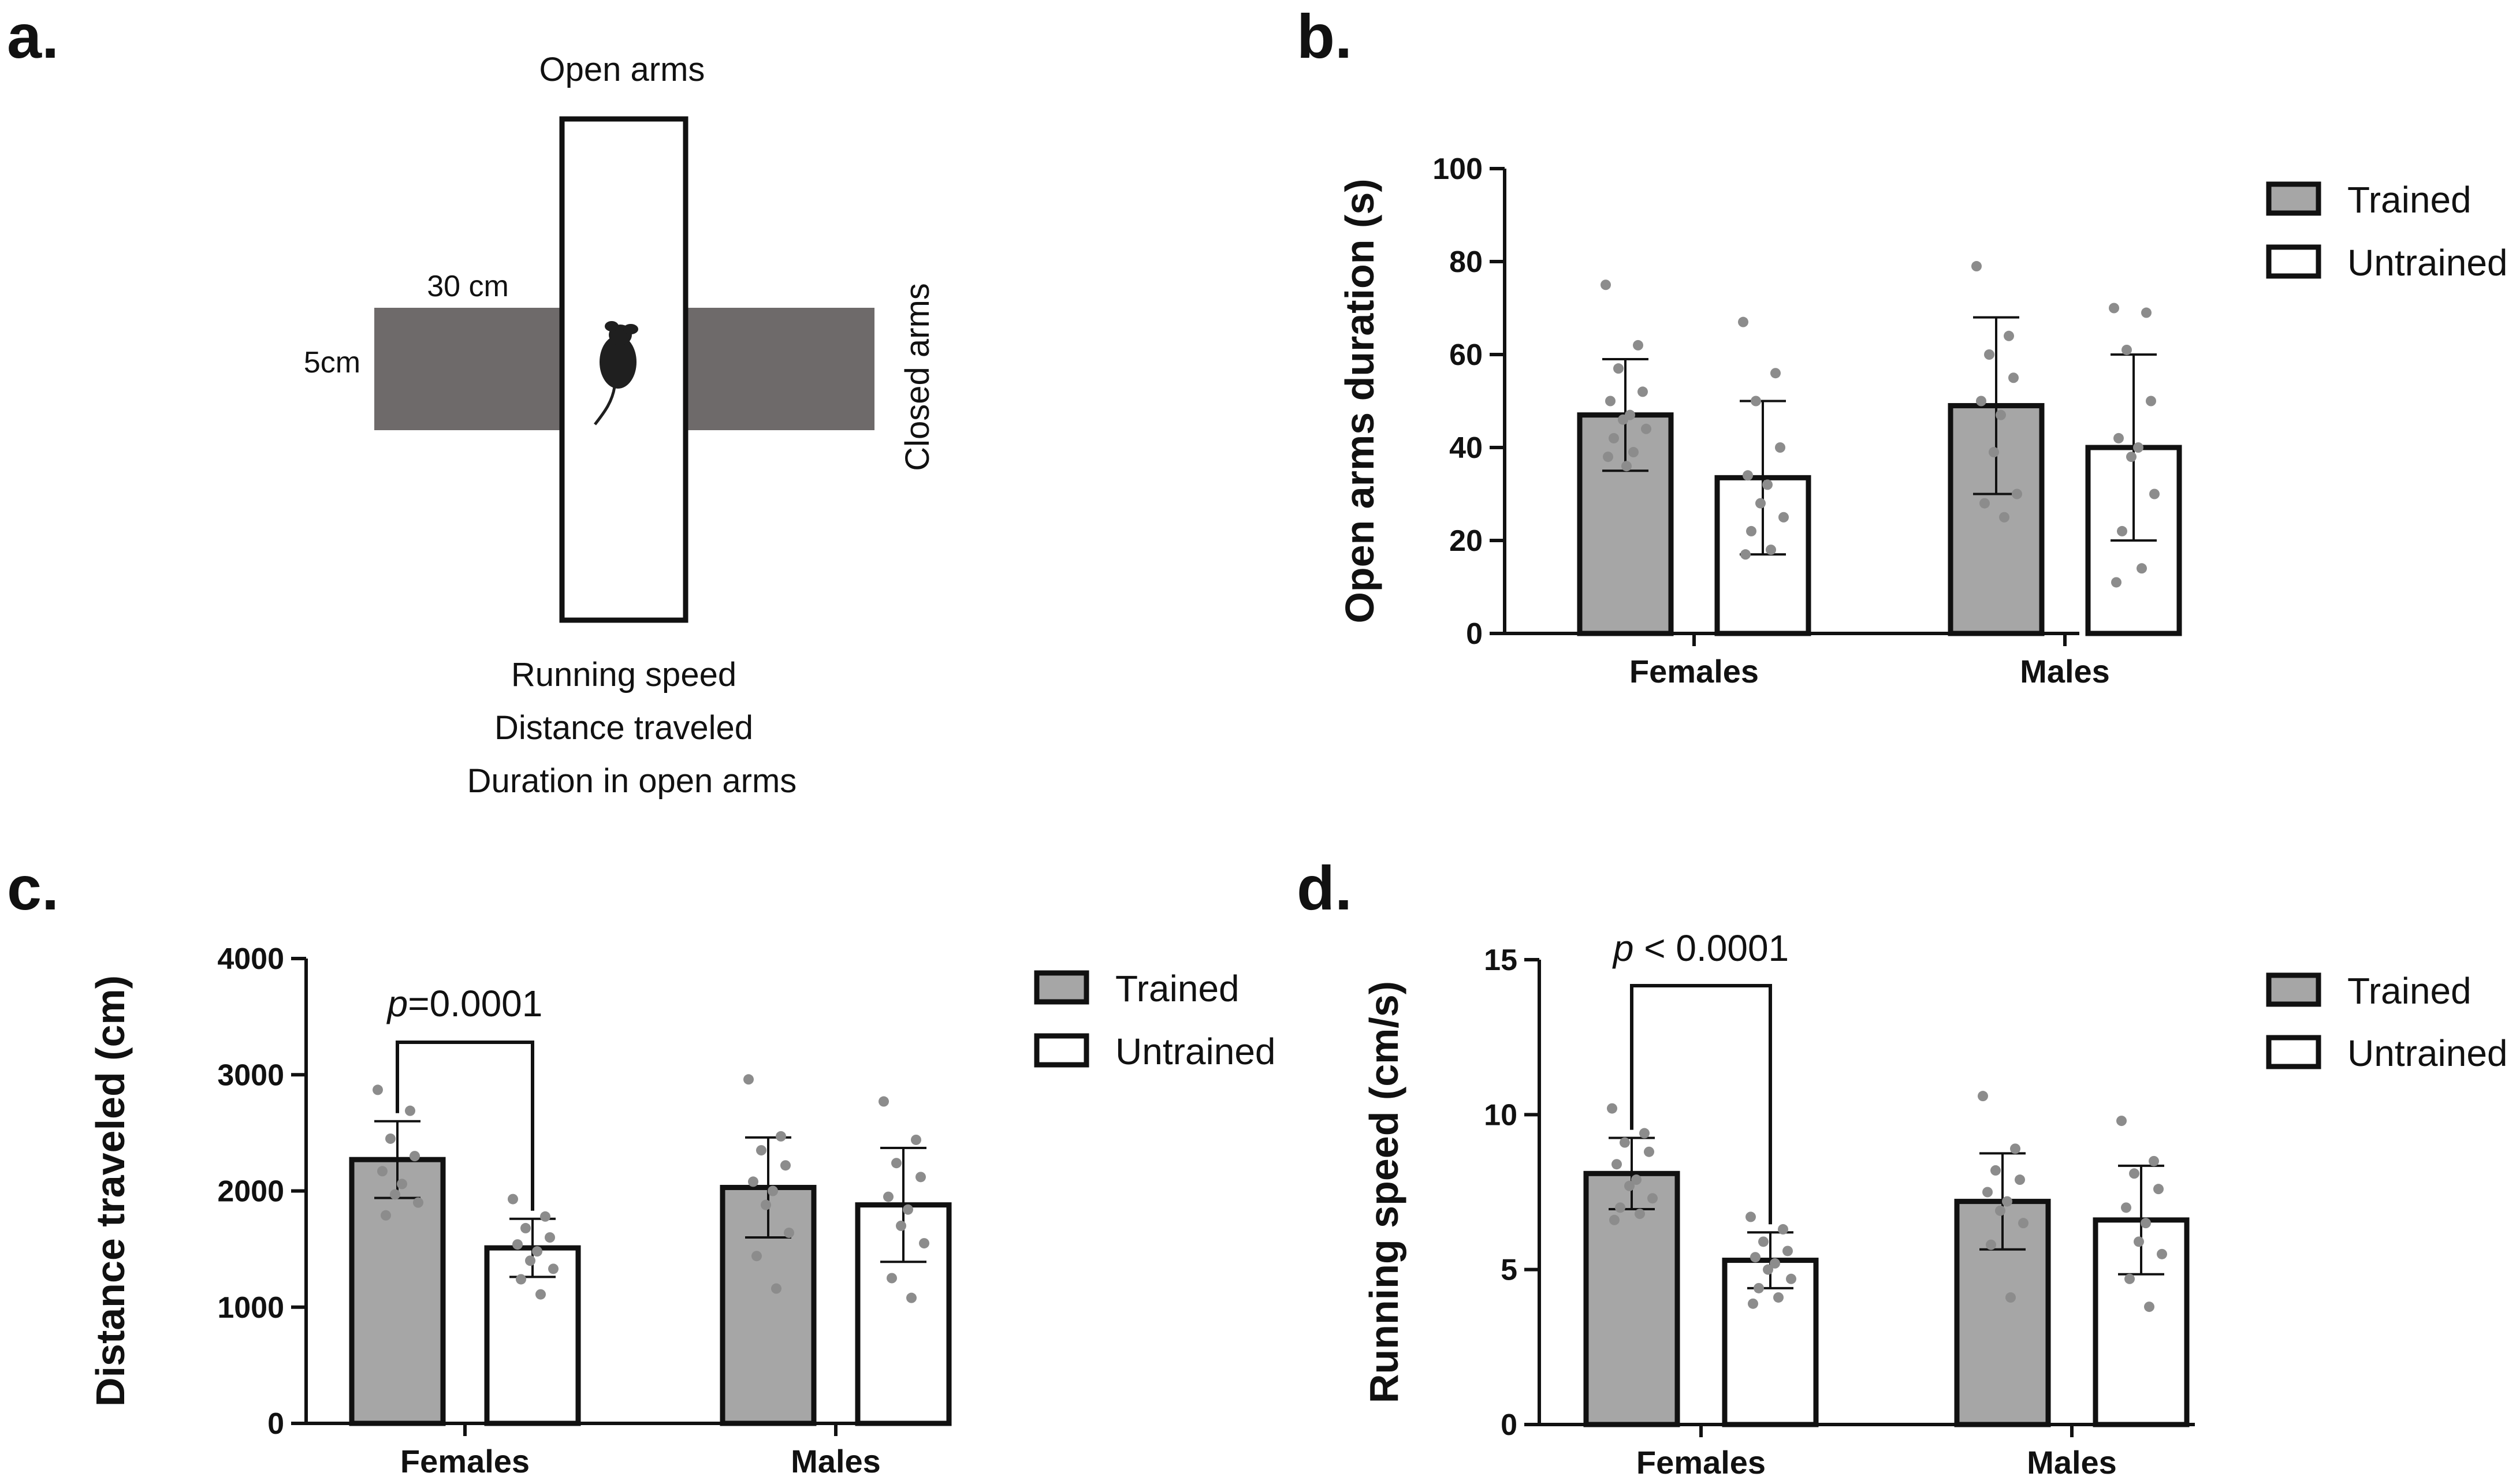 The height and width of the screenshot is (1484, 2516). I want to click on x-category-label: Females, so click(465, 1461).